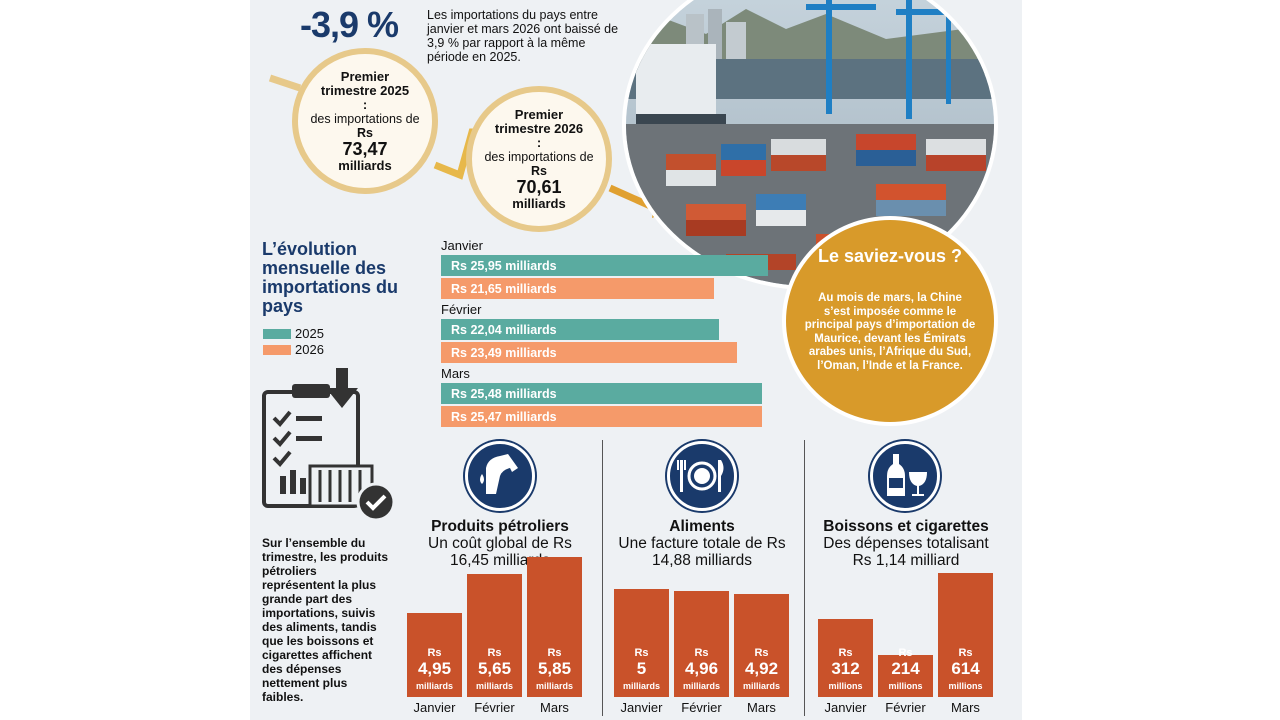 This screenshot has height=720, width=1280. Describe the element at coordinates (701, 668) in the screenshot. I see `bar-value: 4,96` at that location.